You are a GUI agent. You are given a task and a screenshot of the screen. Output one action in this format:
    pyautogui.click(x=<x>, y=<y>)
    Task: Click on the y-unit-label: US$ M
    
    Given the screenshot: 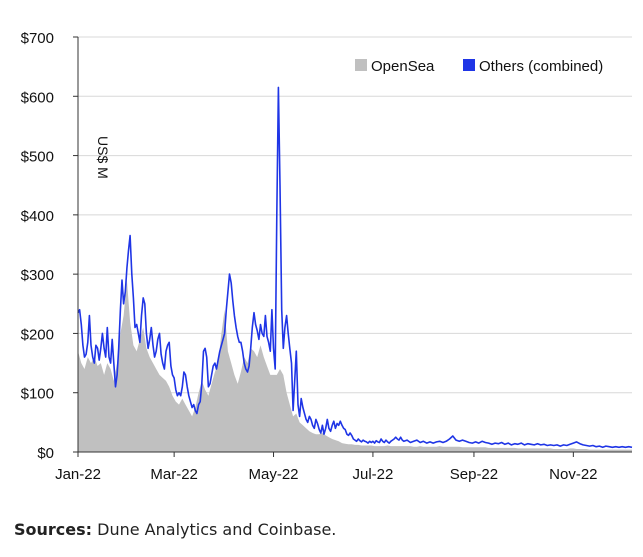 What is the action you would take?
    pyautogui.click(x=103, y=157)
    